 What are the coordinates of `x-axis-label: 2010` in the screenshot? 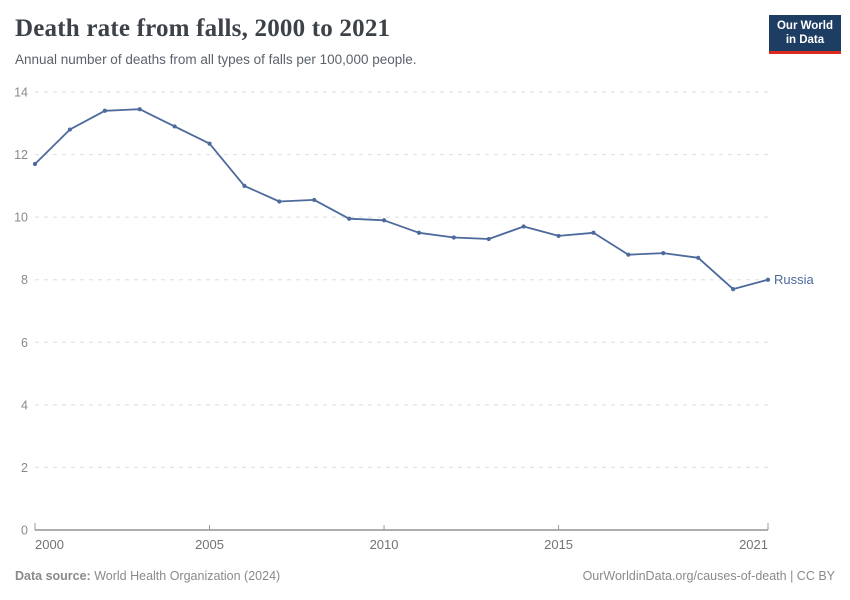 It's located at (384, 544).